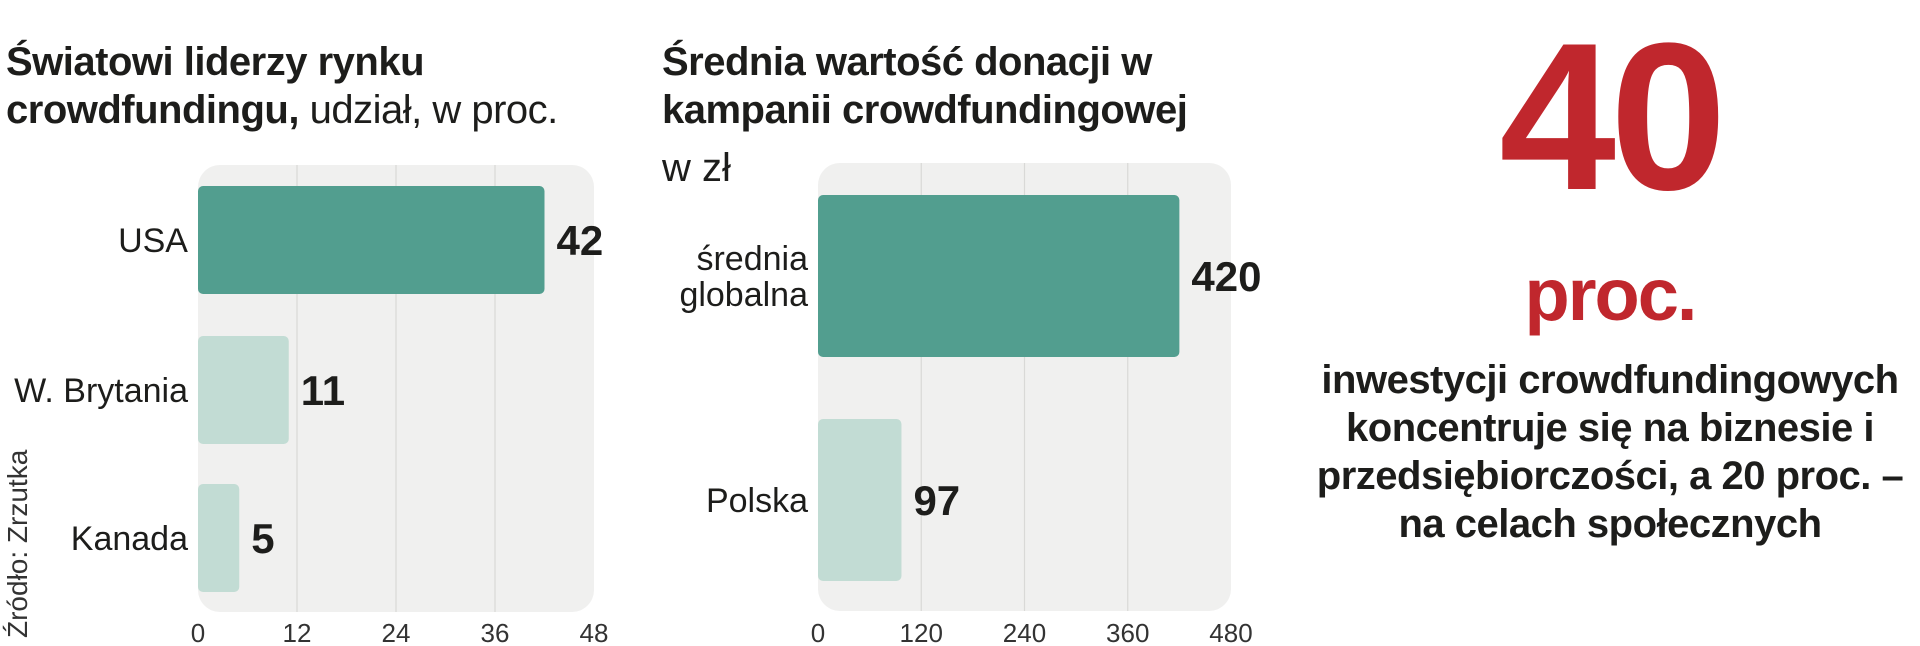  Describe the element at coordinates (215, 86) in the screenshot. I see `chart1-title-bold: Światowi liderzy rynku crowdfundingu,` at that location.